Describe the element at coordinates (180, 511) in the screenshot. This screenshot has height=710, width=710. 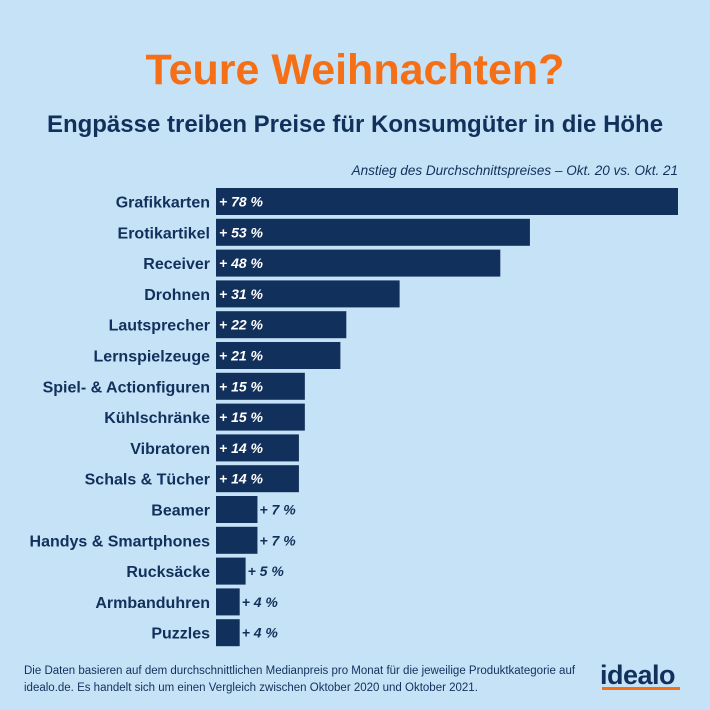
I see `category-label: Beamer` at that location.